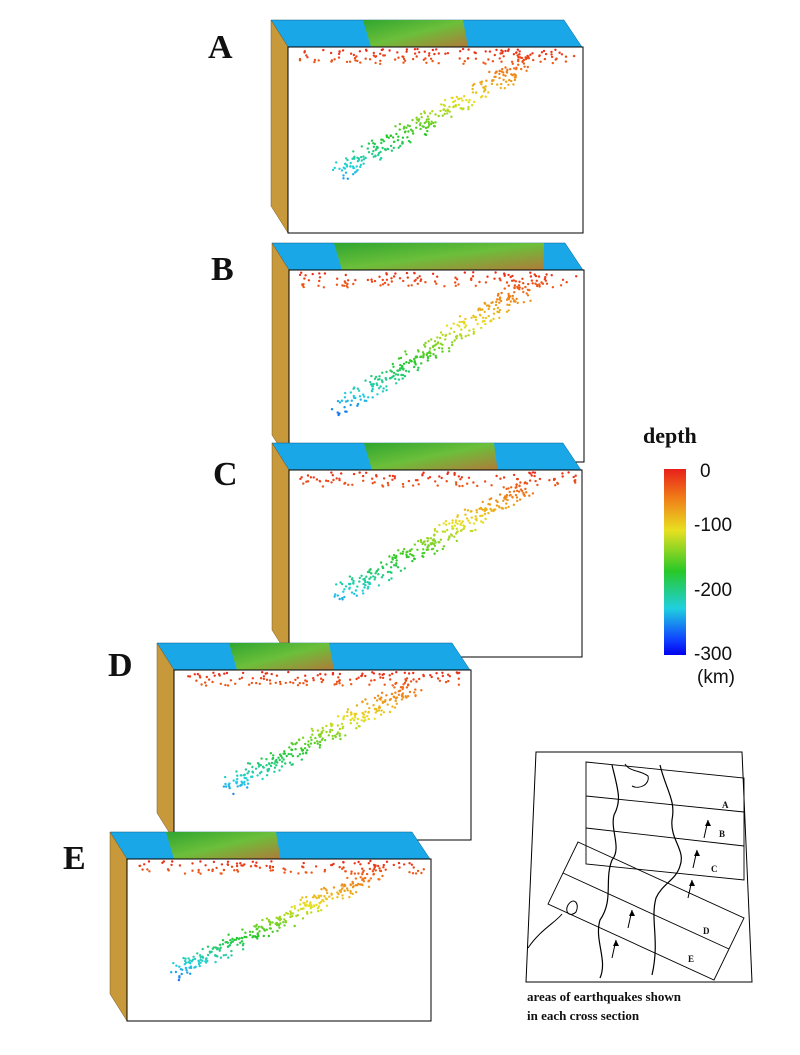  I want to click on panel-letter-c: C, so click(225, 474).